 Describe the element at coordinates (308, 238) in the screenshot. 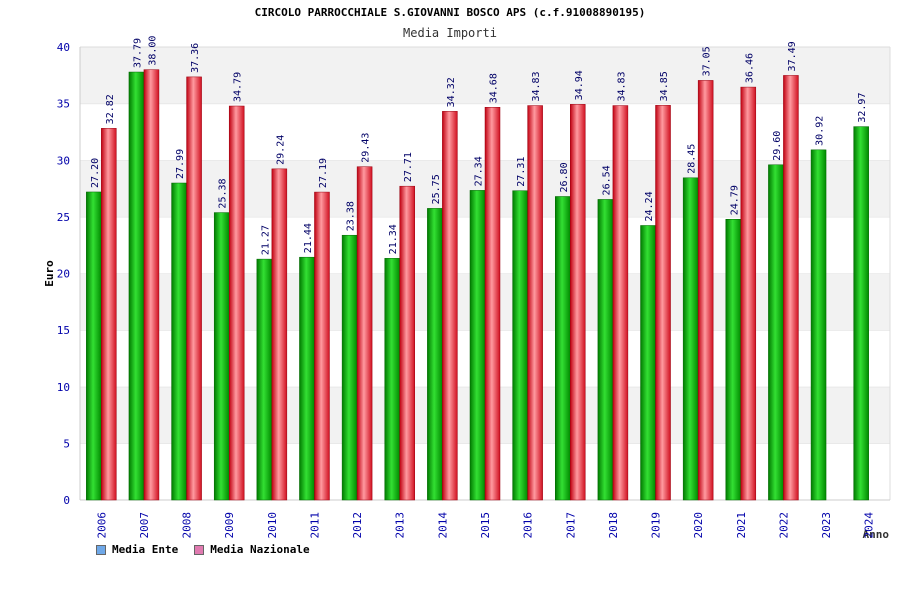

I see `data-label: 21.44` at that location.